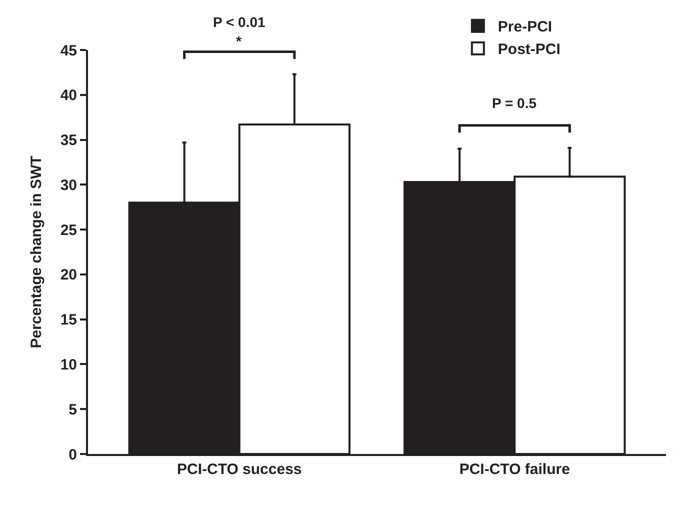  Describe the element at coordinates (514, 103) in the screenshot. I see `annotation: P = 0.5` at that location.